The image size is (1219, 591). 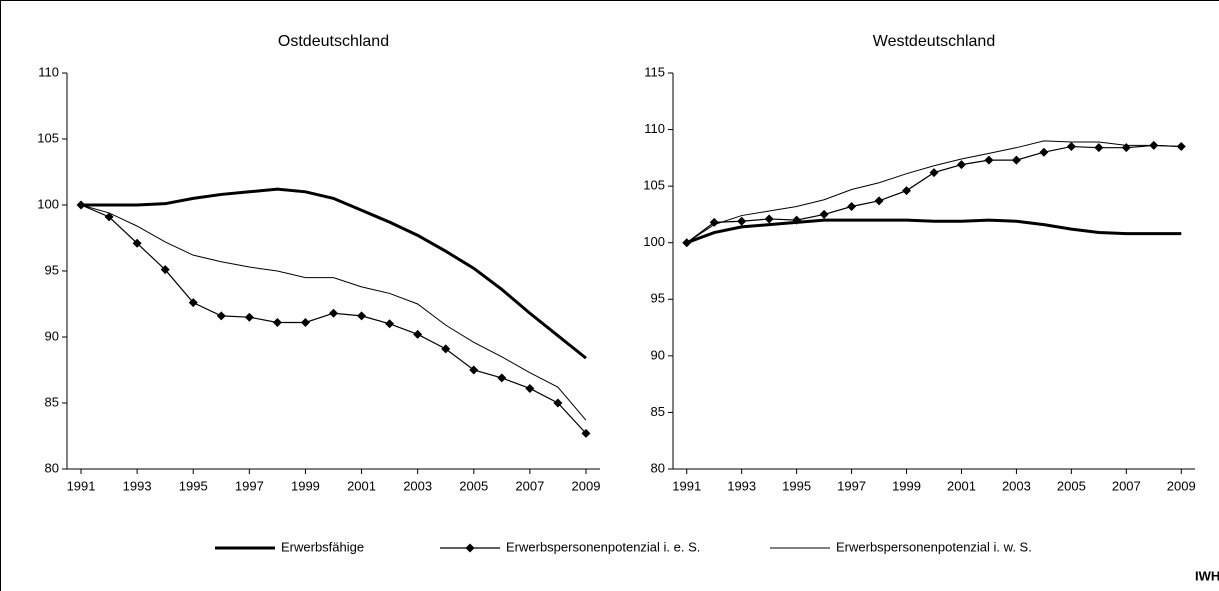 I want to click on legend-label: Erwerbsfähige, so click(x=322, y=546).